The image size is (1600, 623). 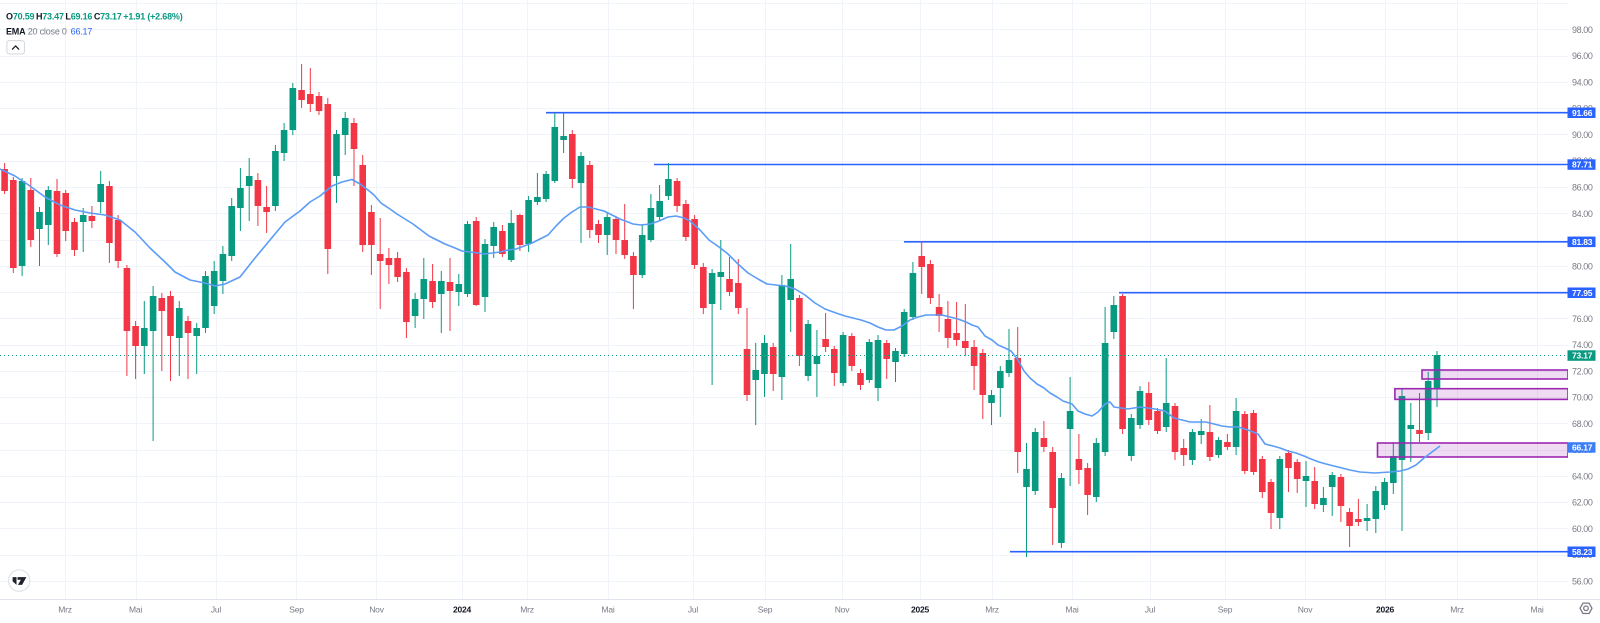 I want to click on svg-text: 58.23, so click(x=1582, y=552).